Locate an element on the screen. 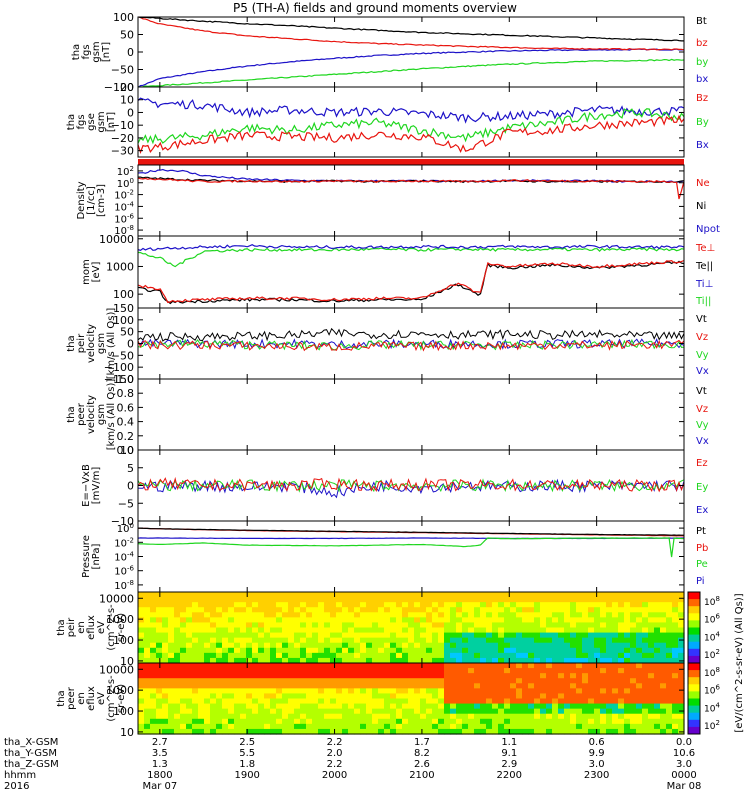 This screenshot has width=750, height=800. x-row-value: 2.6 is located at coordinates (422, 764).